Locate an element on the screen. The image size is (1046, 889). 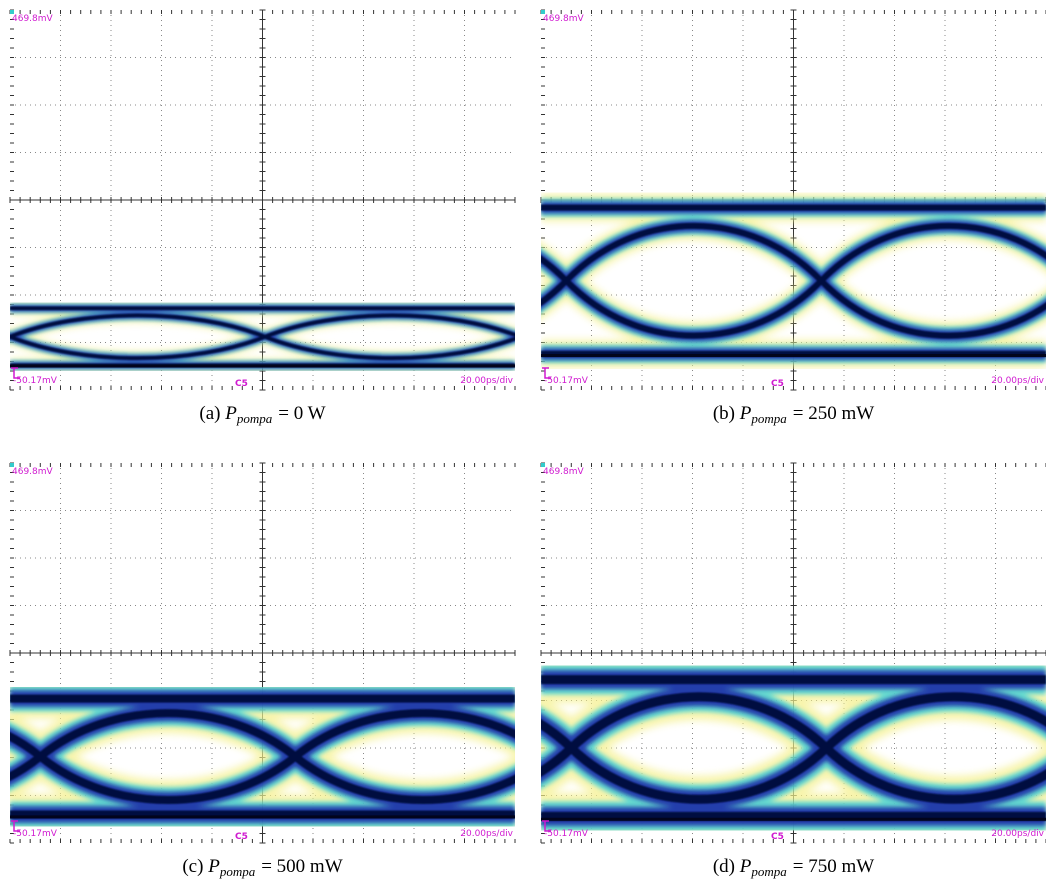
caption: (b) Ppompa = 250 mW is located at coordinates (793, 414).